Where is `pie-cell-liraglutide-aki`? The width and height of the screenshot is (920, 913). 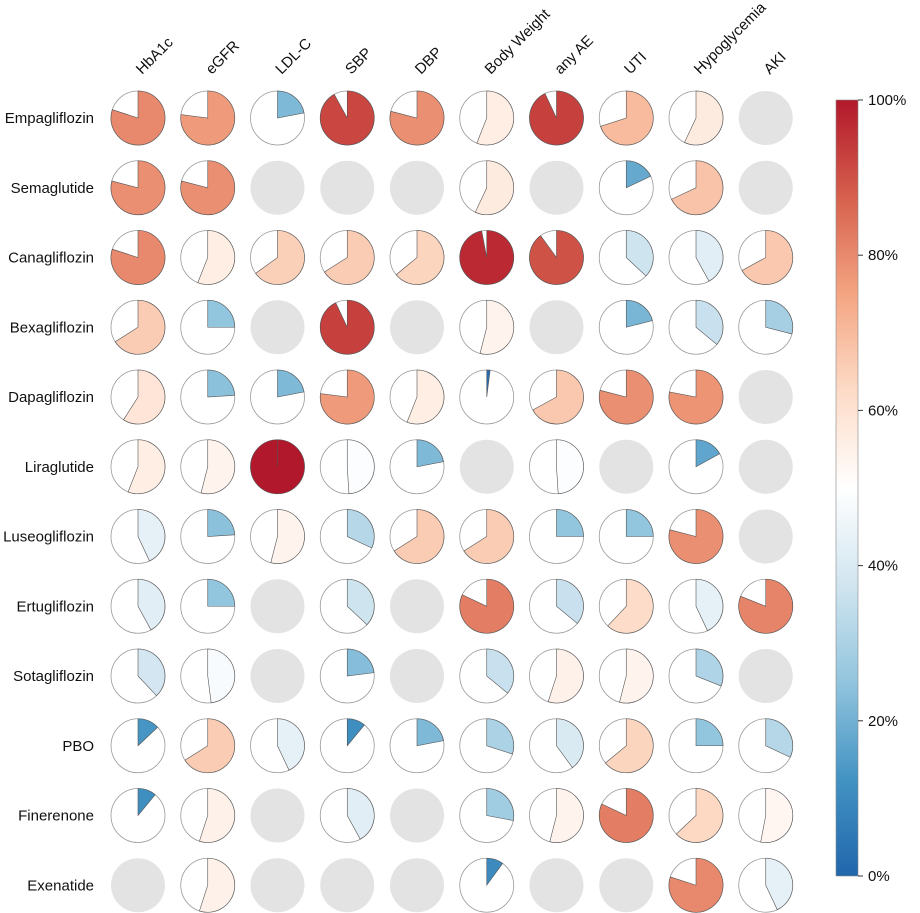
pie-cell-liraglutide-aki is located at coordinates (765, 466).